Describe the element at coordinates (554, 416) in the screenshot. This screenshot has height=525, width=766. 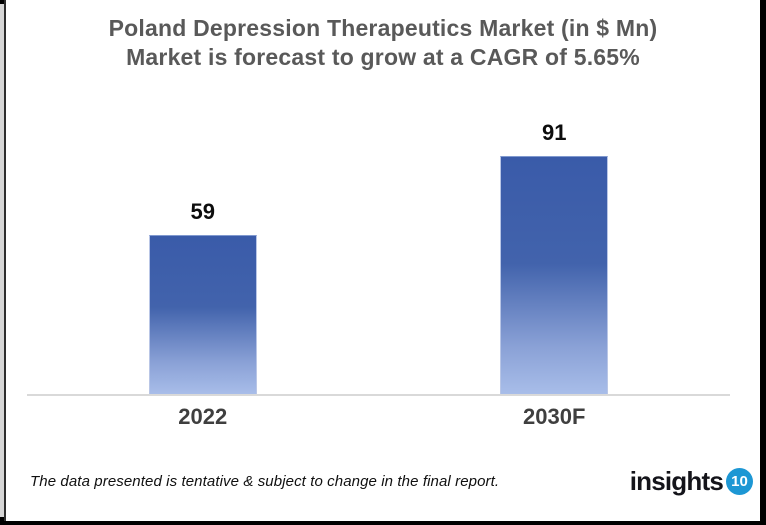
I see `x-axis-label-2030F: 2030F` at that location.